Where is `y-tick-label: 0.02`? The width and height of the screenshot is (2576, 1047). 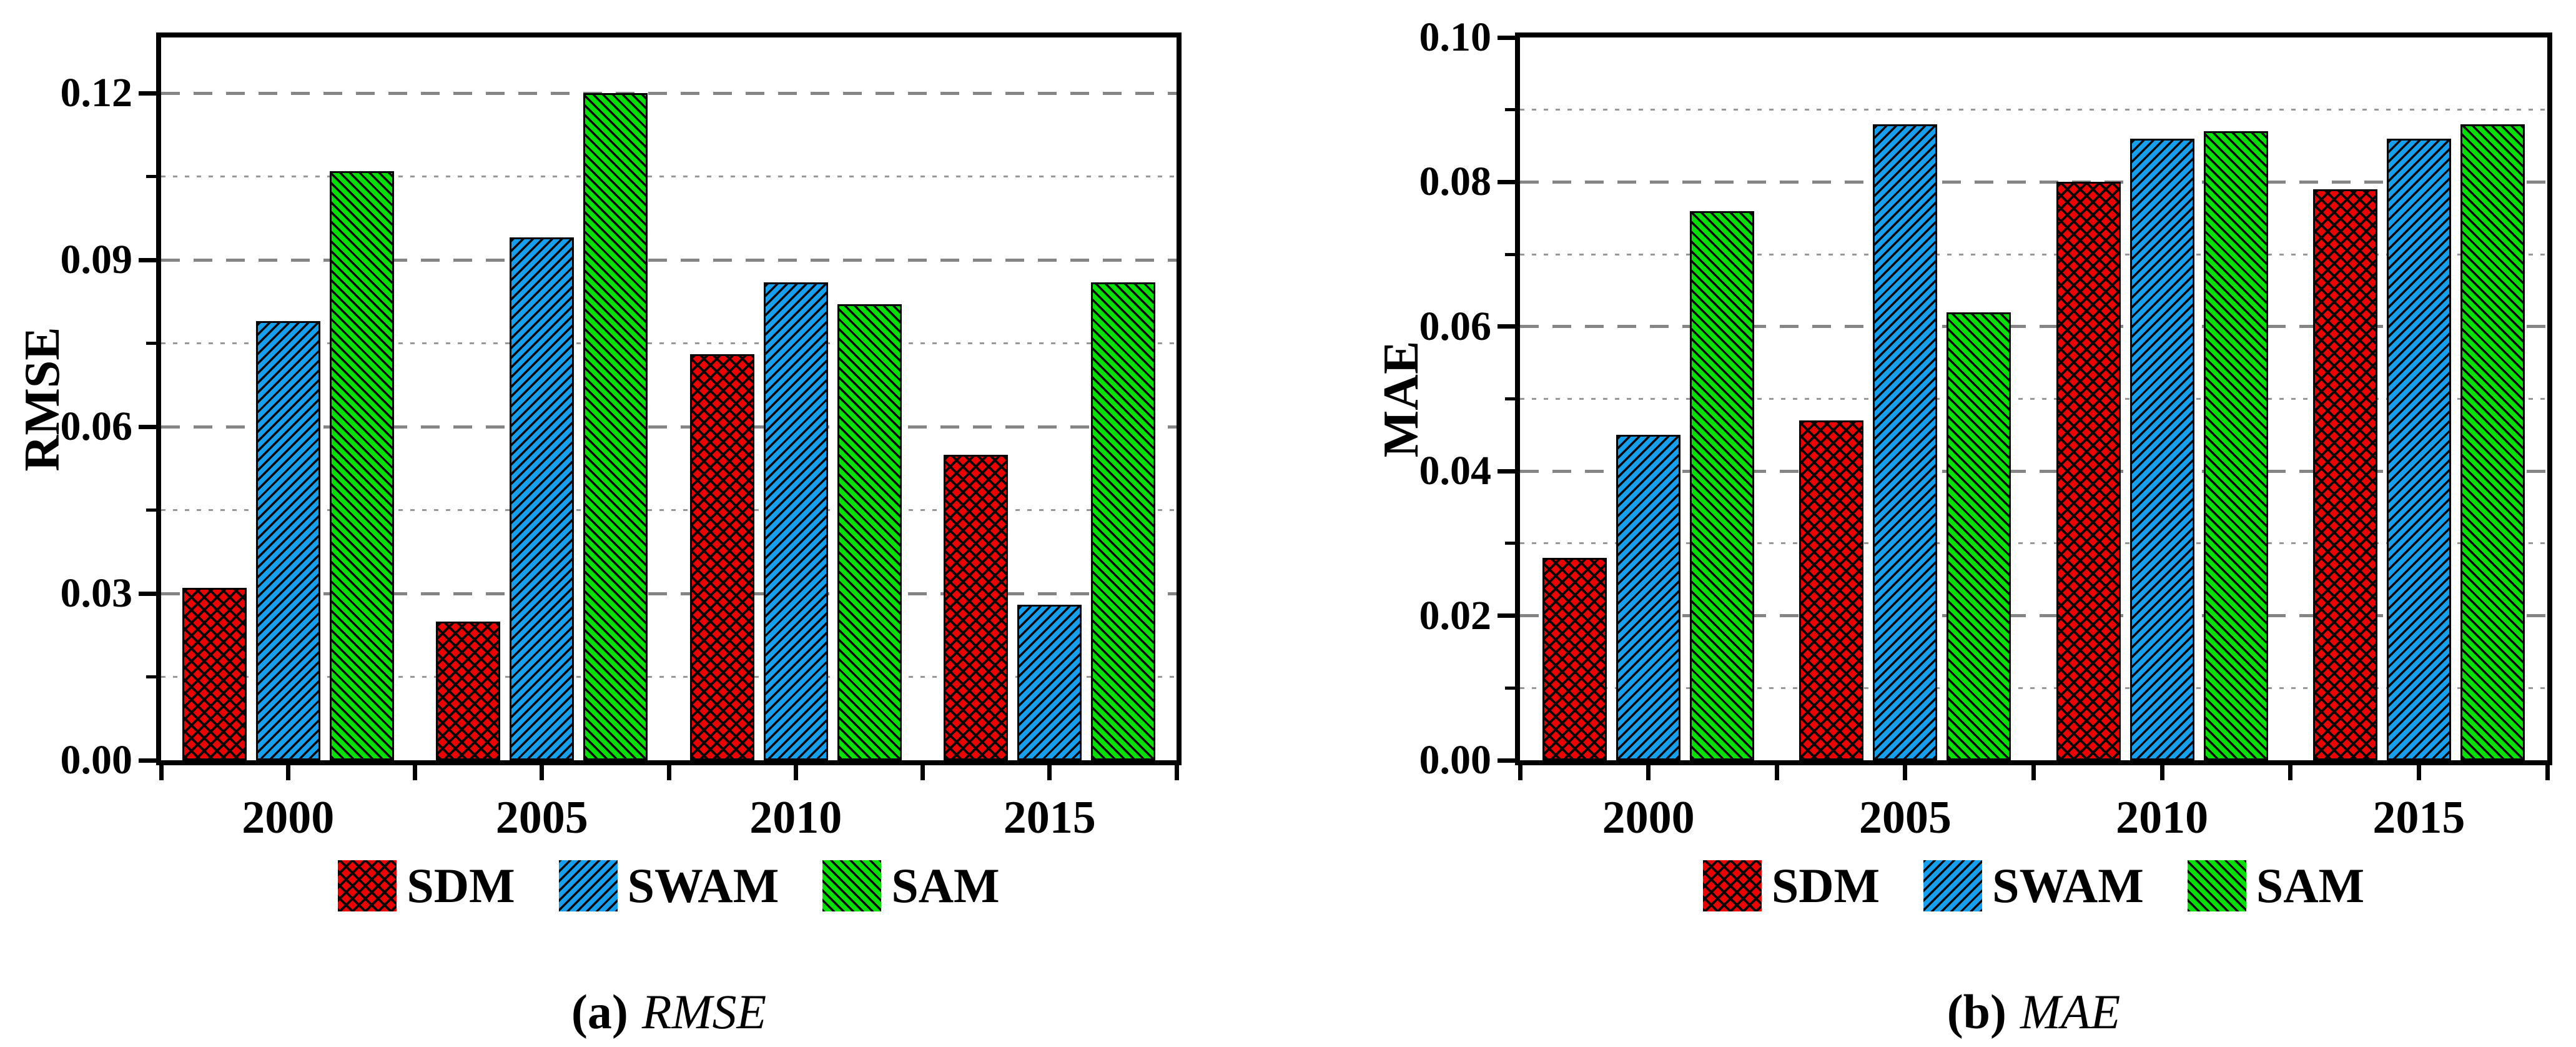
y-tick-label: 0.02 is located at coordinates (1456, 615).